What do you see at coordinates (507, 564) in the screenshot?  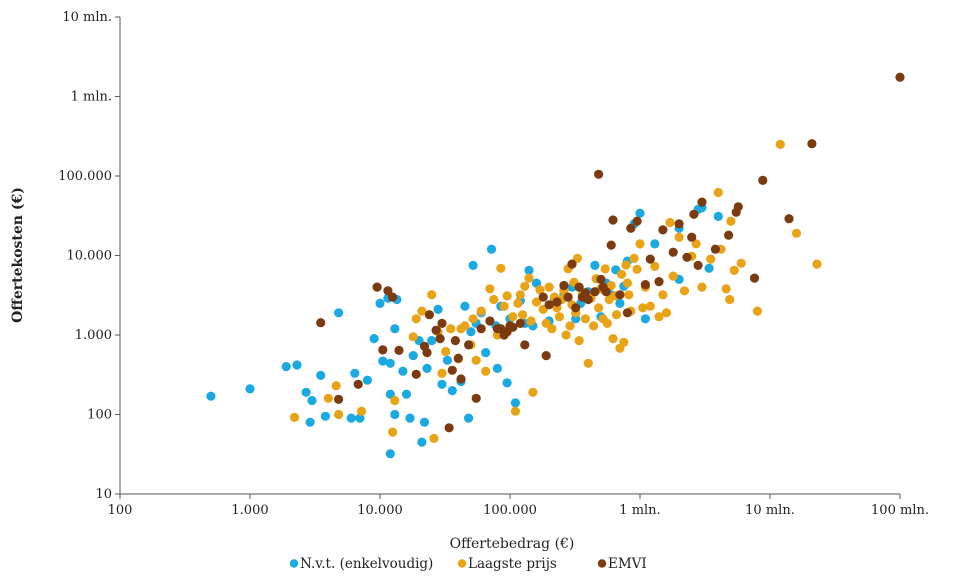 I see `legend-item: Laagste prijs` at bounding box center [507, 564].